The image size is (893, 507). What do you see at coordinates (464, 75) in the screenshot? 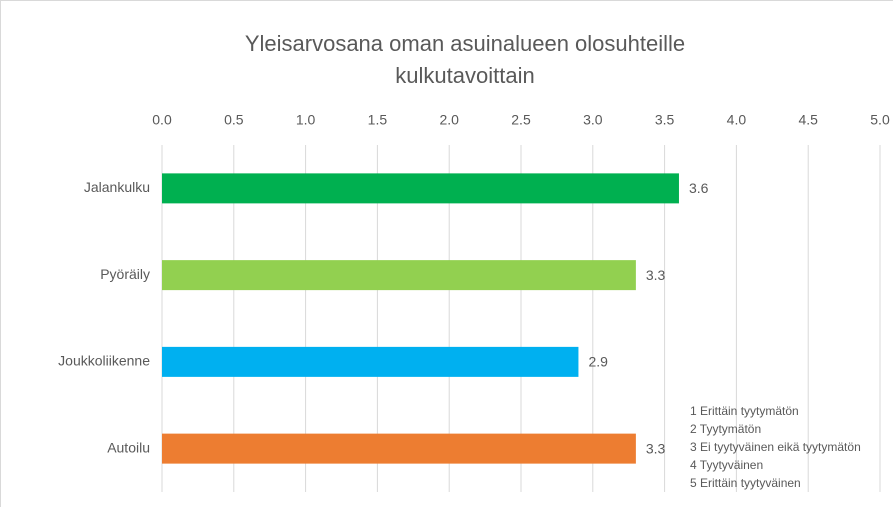
I see `chart-title: kulkutavoittain` at bounding box center [464, 75].